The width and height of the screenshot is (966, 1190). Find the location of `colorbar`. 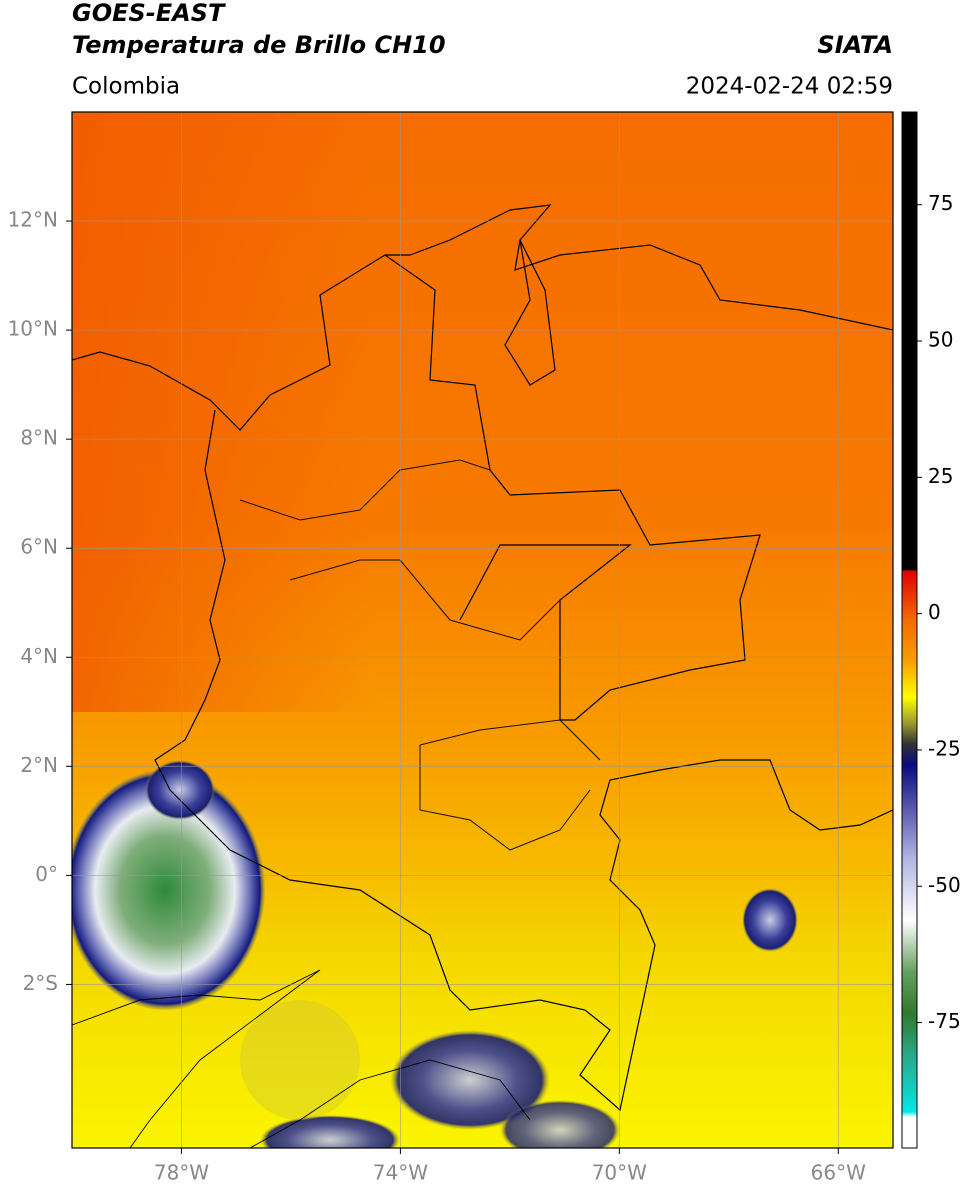

colorbar is located at coordinates (909, 630).